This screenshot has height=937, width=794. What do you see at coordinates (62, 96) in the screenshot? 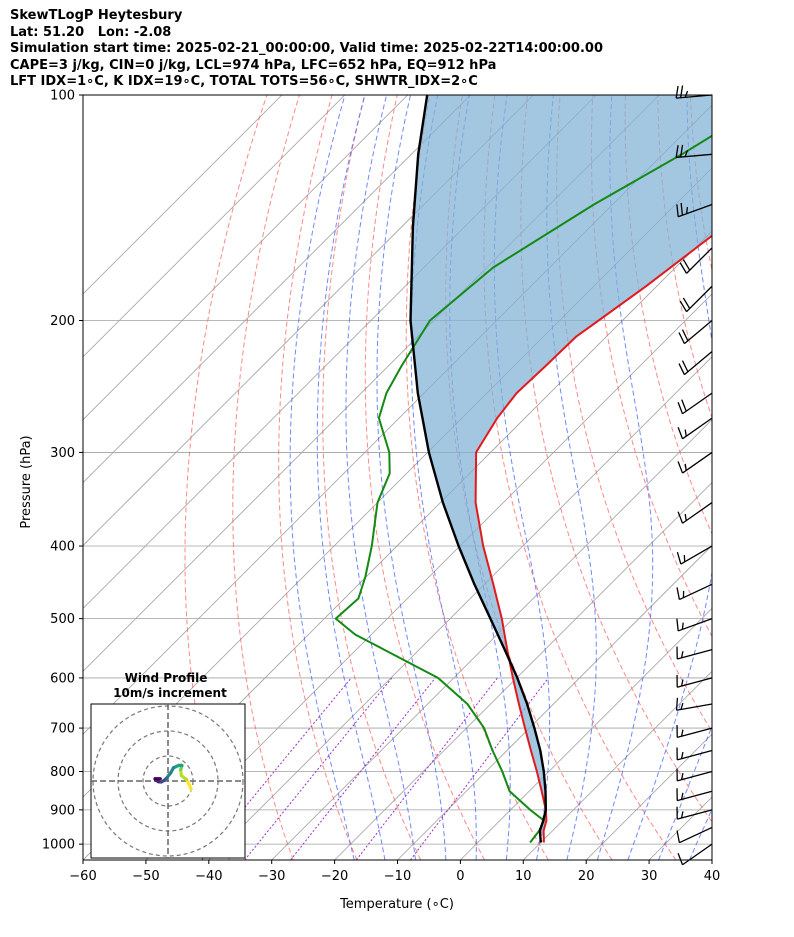
I see `y-tick-label: 100` at bounding box center [62, 96].